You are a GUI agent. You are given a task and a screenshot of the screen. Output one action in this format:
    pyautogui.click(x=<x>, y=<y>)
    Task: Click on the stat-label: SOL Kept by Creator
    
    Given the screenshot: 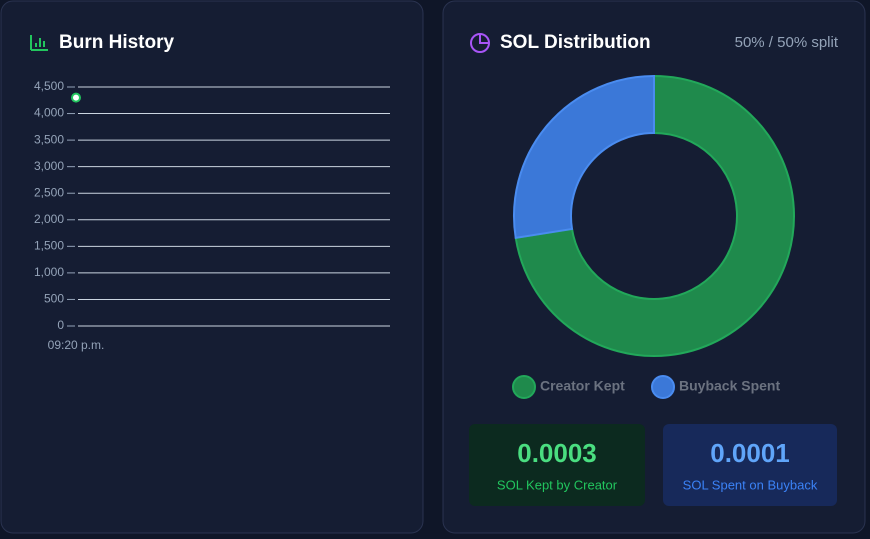 What is the action you would take?
    pyautogui.click(x=557, y=484)
    